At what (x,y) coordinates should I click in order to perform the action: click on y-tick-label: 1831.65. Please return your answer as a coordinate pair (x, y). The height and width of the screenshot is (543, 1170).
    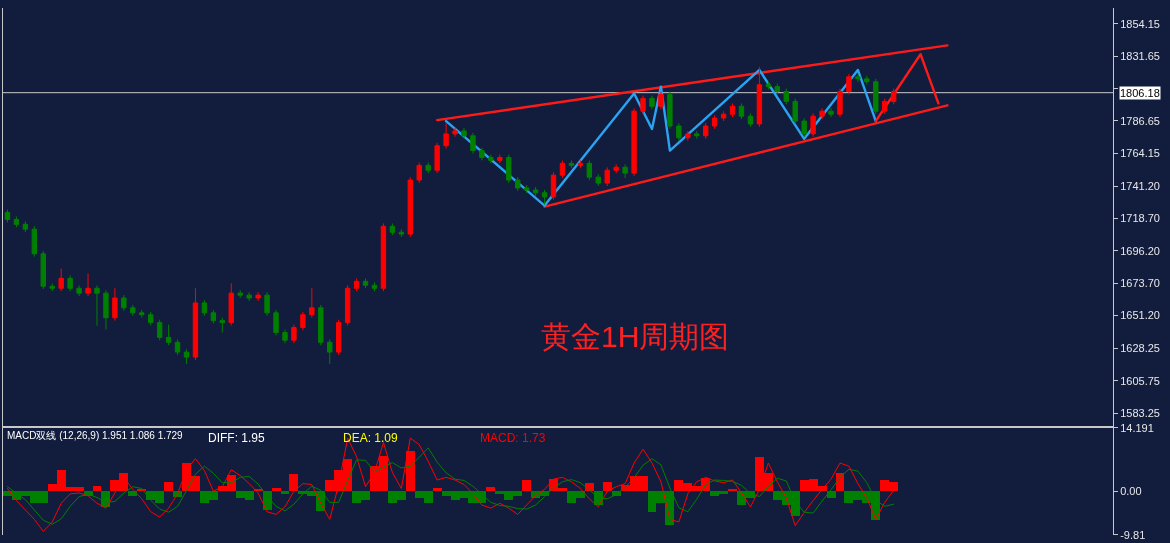
    Looking at the image, I should click on (1140, 55).